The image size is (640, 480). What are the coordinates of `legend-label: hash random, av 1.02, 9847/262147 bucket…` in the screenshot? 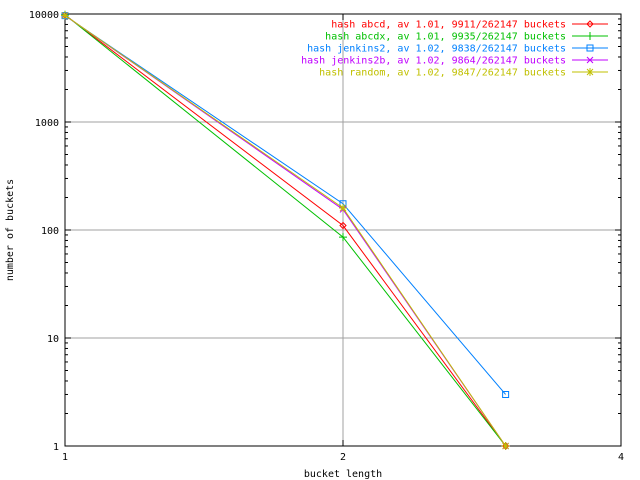 It's located at (442, 73).